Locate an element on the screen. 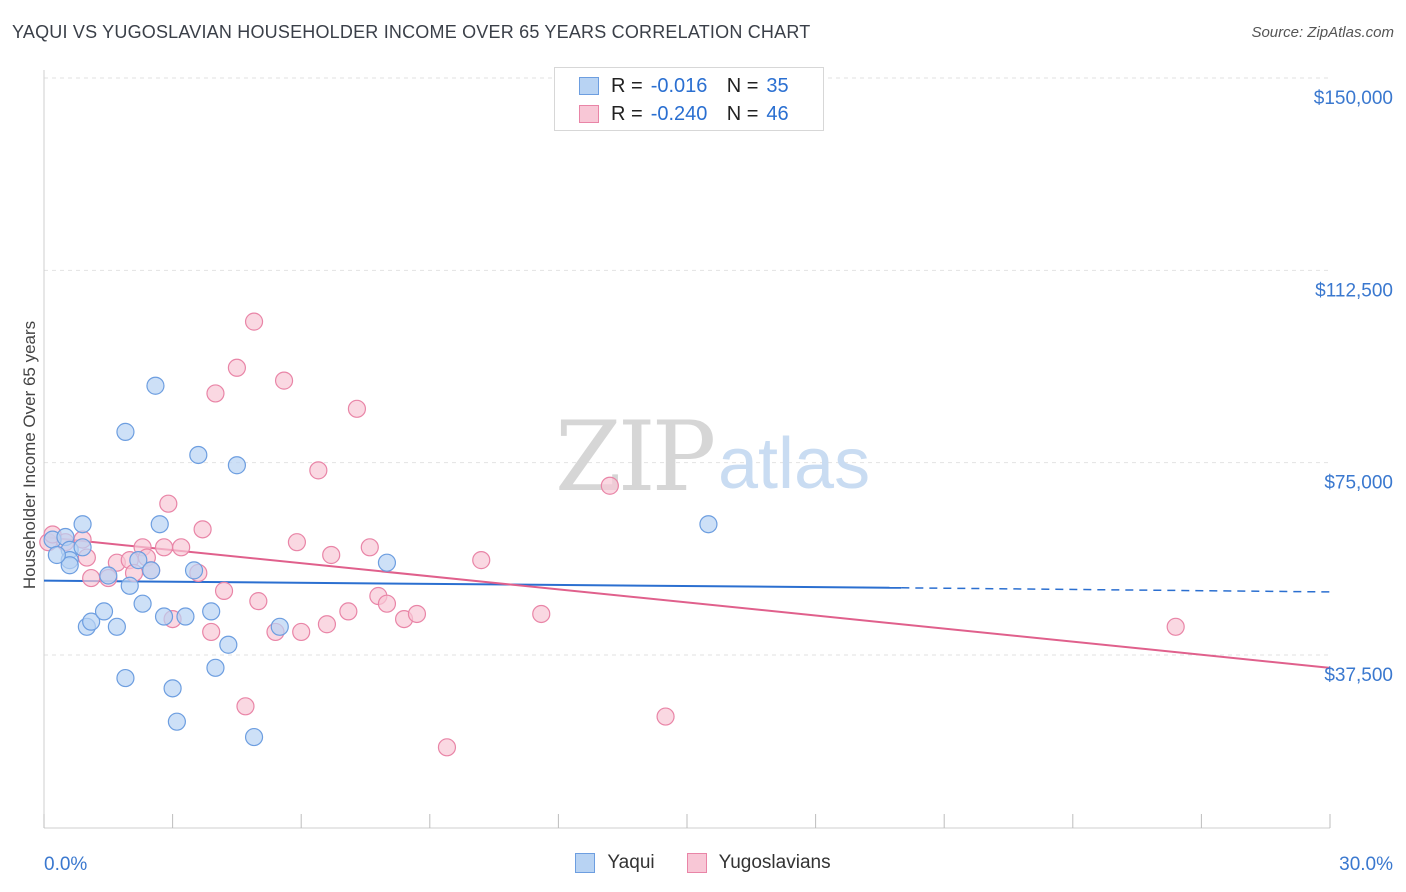  legend-row-yaqui: R = -0.016 N = 35 is located at coordinates (684, 86).